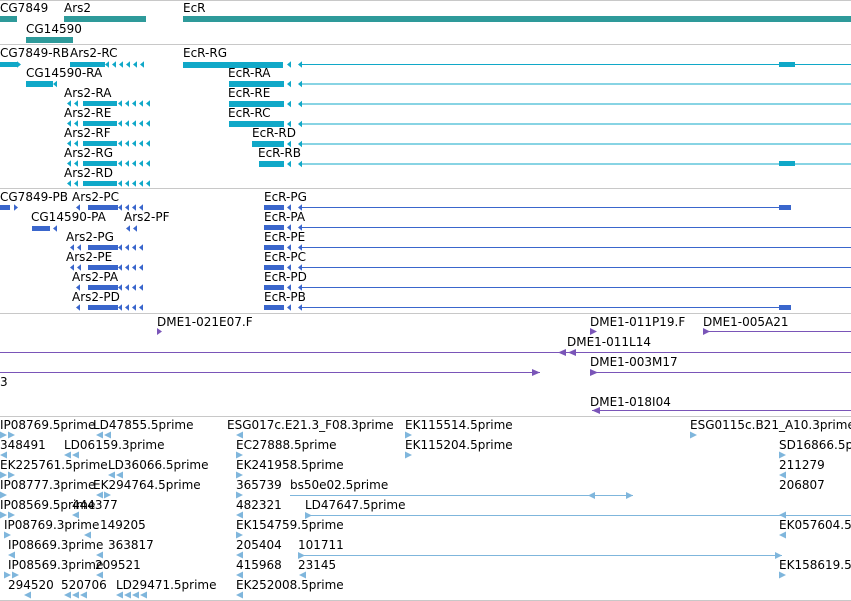 The height and width of the screenshot is (601, 851). I want to click on clone-marker, so click(562, 352).